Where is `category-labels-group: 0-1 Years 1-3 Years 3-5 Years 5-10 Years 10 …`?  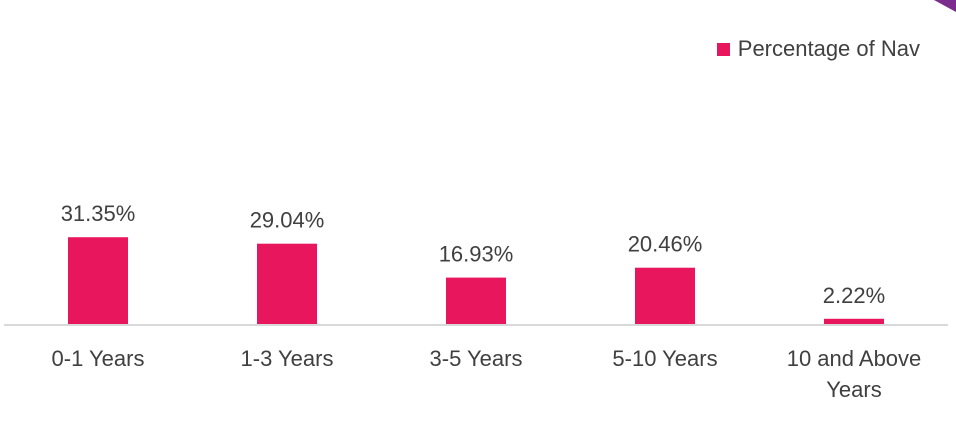 category-labels-group: 0-1 Years 1-3 Years 3-5 Years 5-10 Years 10 … is located at coordinates (487, 374).